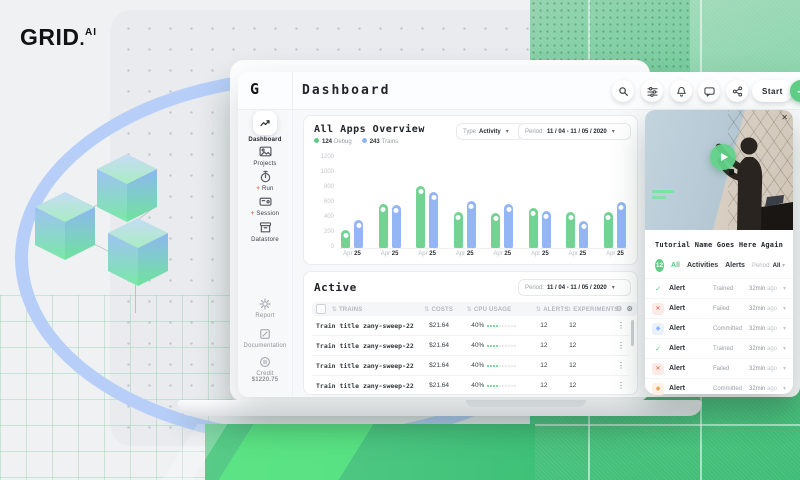 The width and height of the screenshot is (800, 480). I want to click on video-caption-overlay, so click(663, 191).